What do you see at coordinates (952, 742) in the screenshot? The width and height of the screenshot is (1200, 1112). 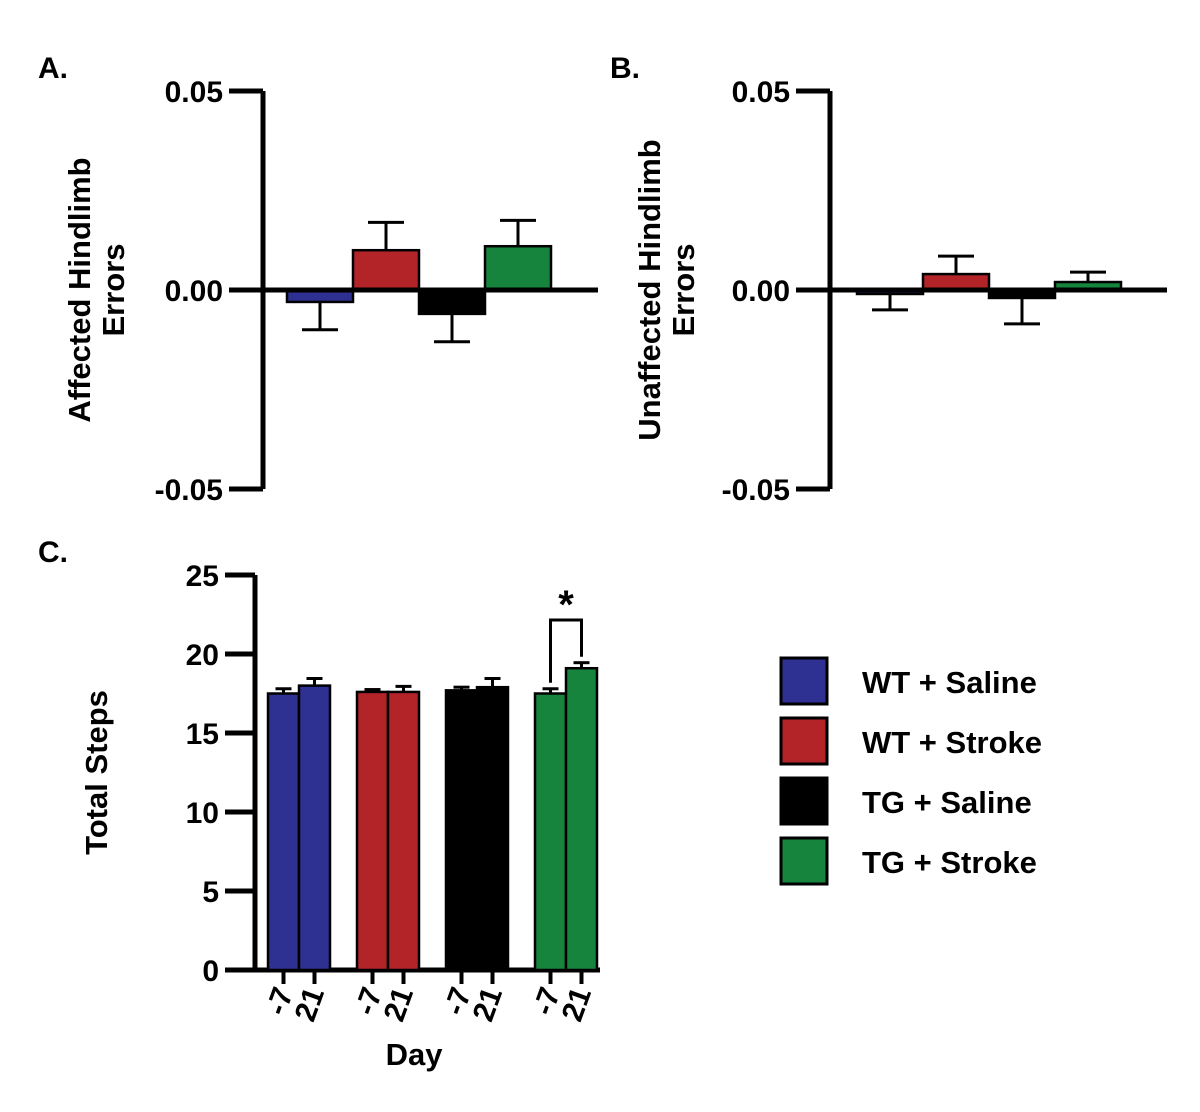 I see `legend-label: WT + Stroke` at bounding box center [952, 742].